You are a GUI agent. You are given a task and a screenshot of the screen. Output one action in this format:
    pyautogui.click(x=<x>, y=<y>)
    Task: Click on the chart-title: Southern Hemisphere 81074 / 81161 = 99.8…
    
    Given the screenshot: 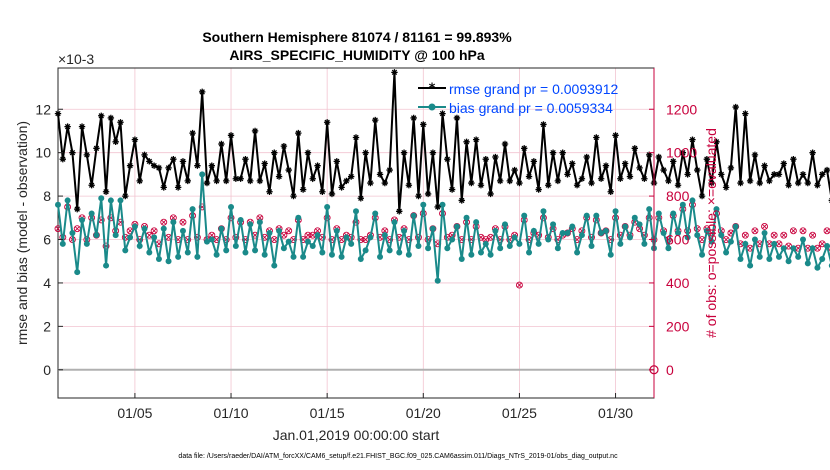 What is the action you would take?
    pyautogui.click(x=357, y=37)
    